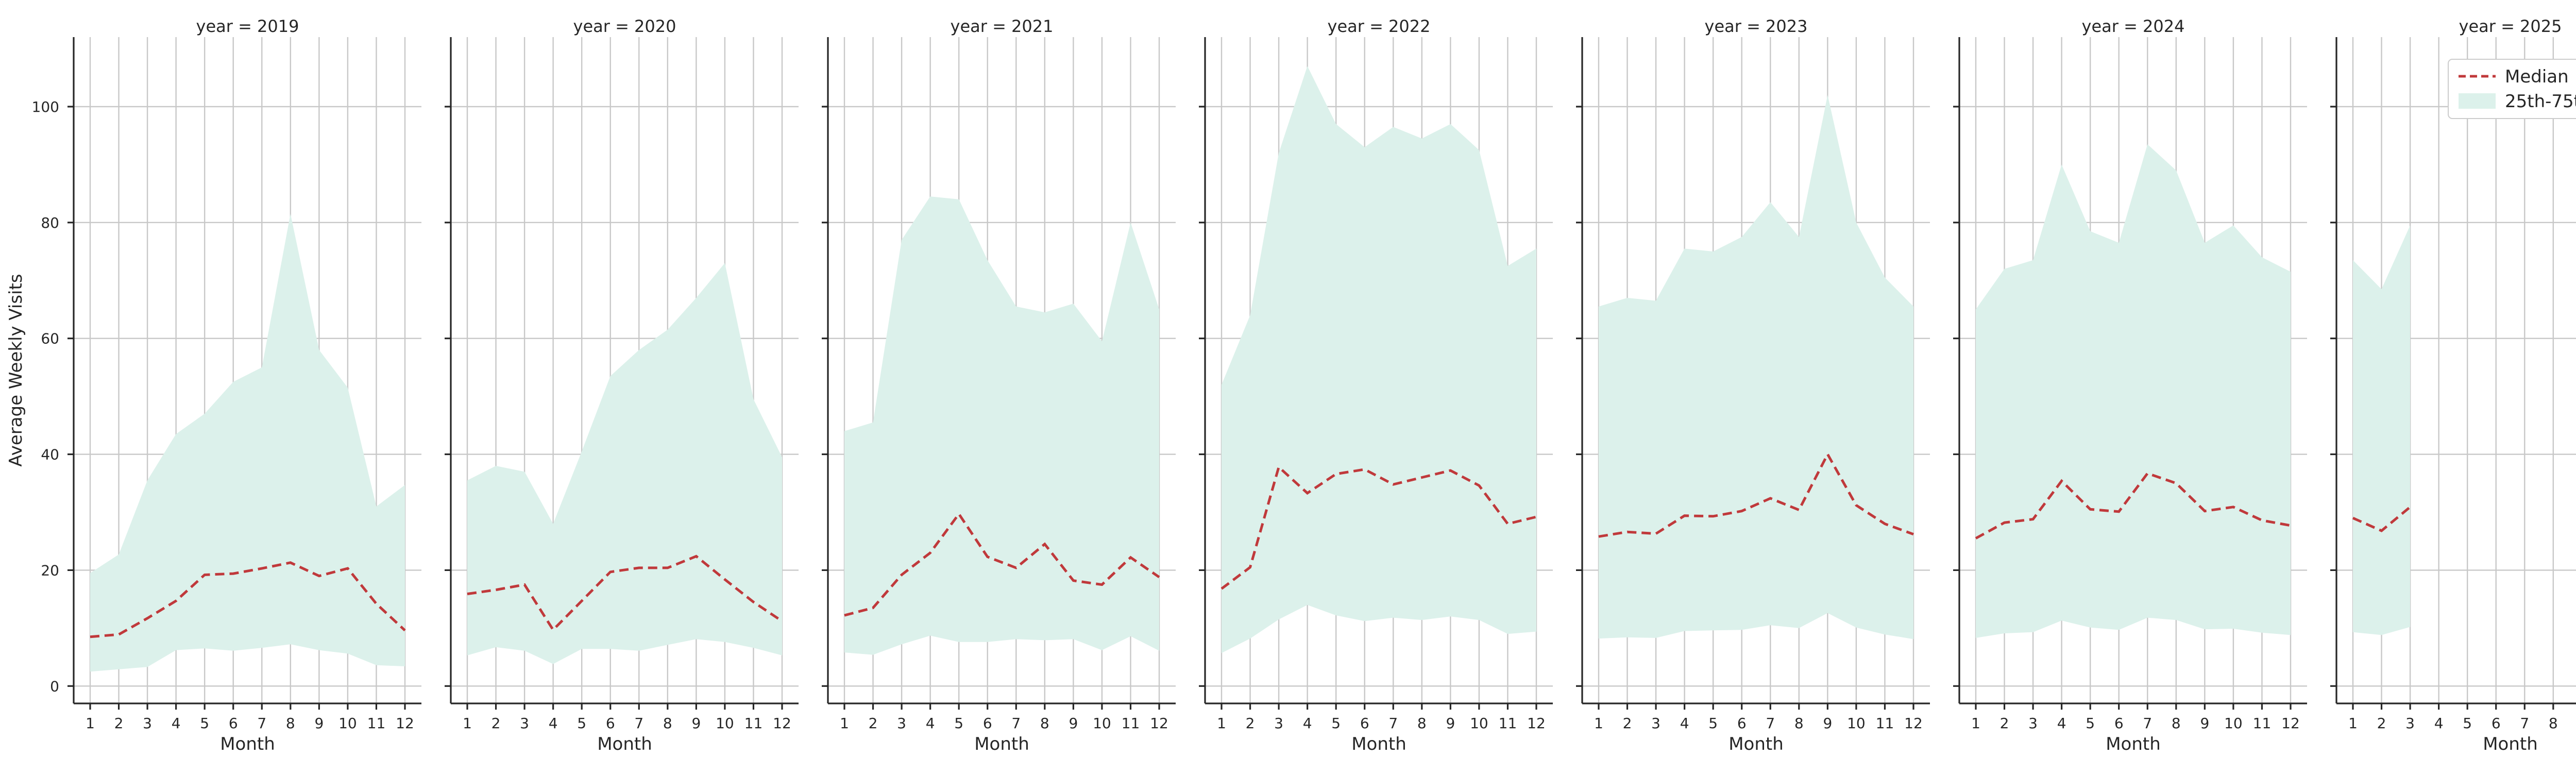 The width and height of the screenshot is (2576, 773). I want to click on median-line-2022, so click(1379, 527).